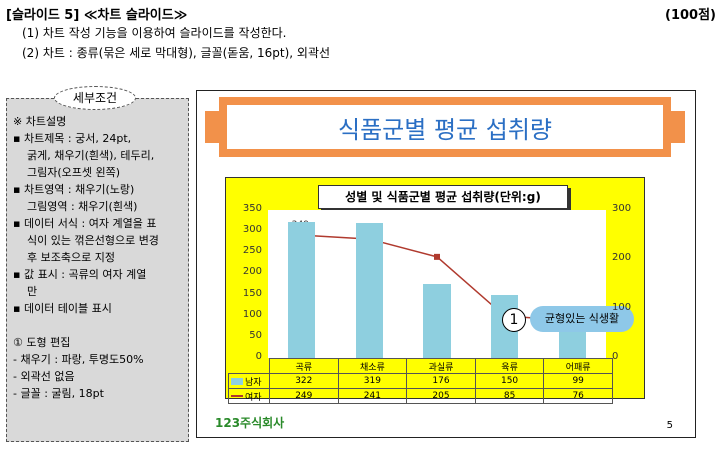 The width and height of the screenshot is (728, 455). I want to click on line-marker, so click(437, 256).